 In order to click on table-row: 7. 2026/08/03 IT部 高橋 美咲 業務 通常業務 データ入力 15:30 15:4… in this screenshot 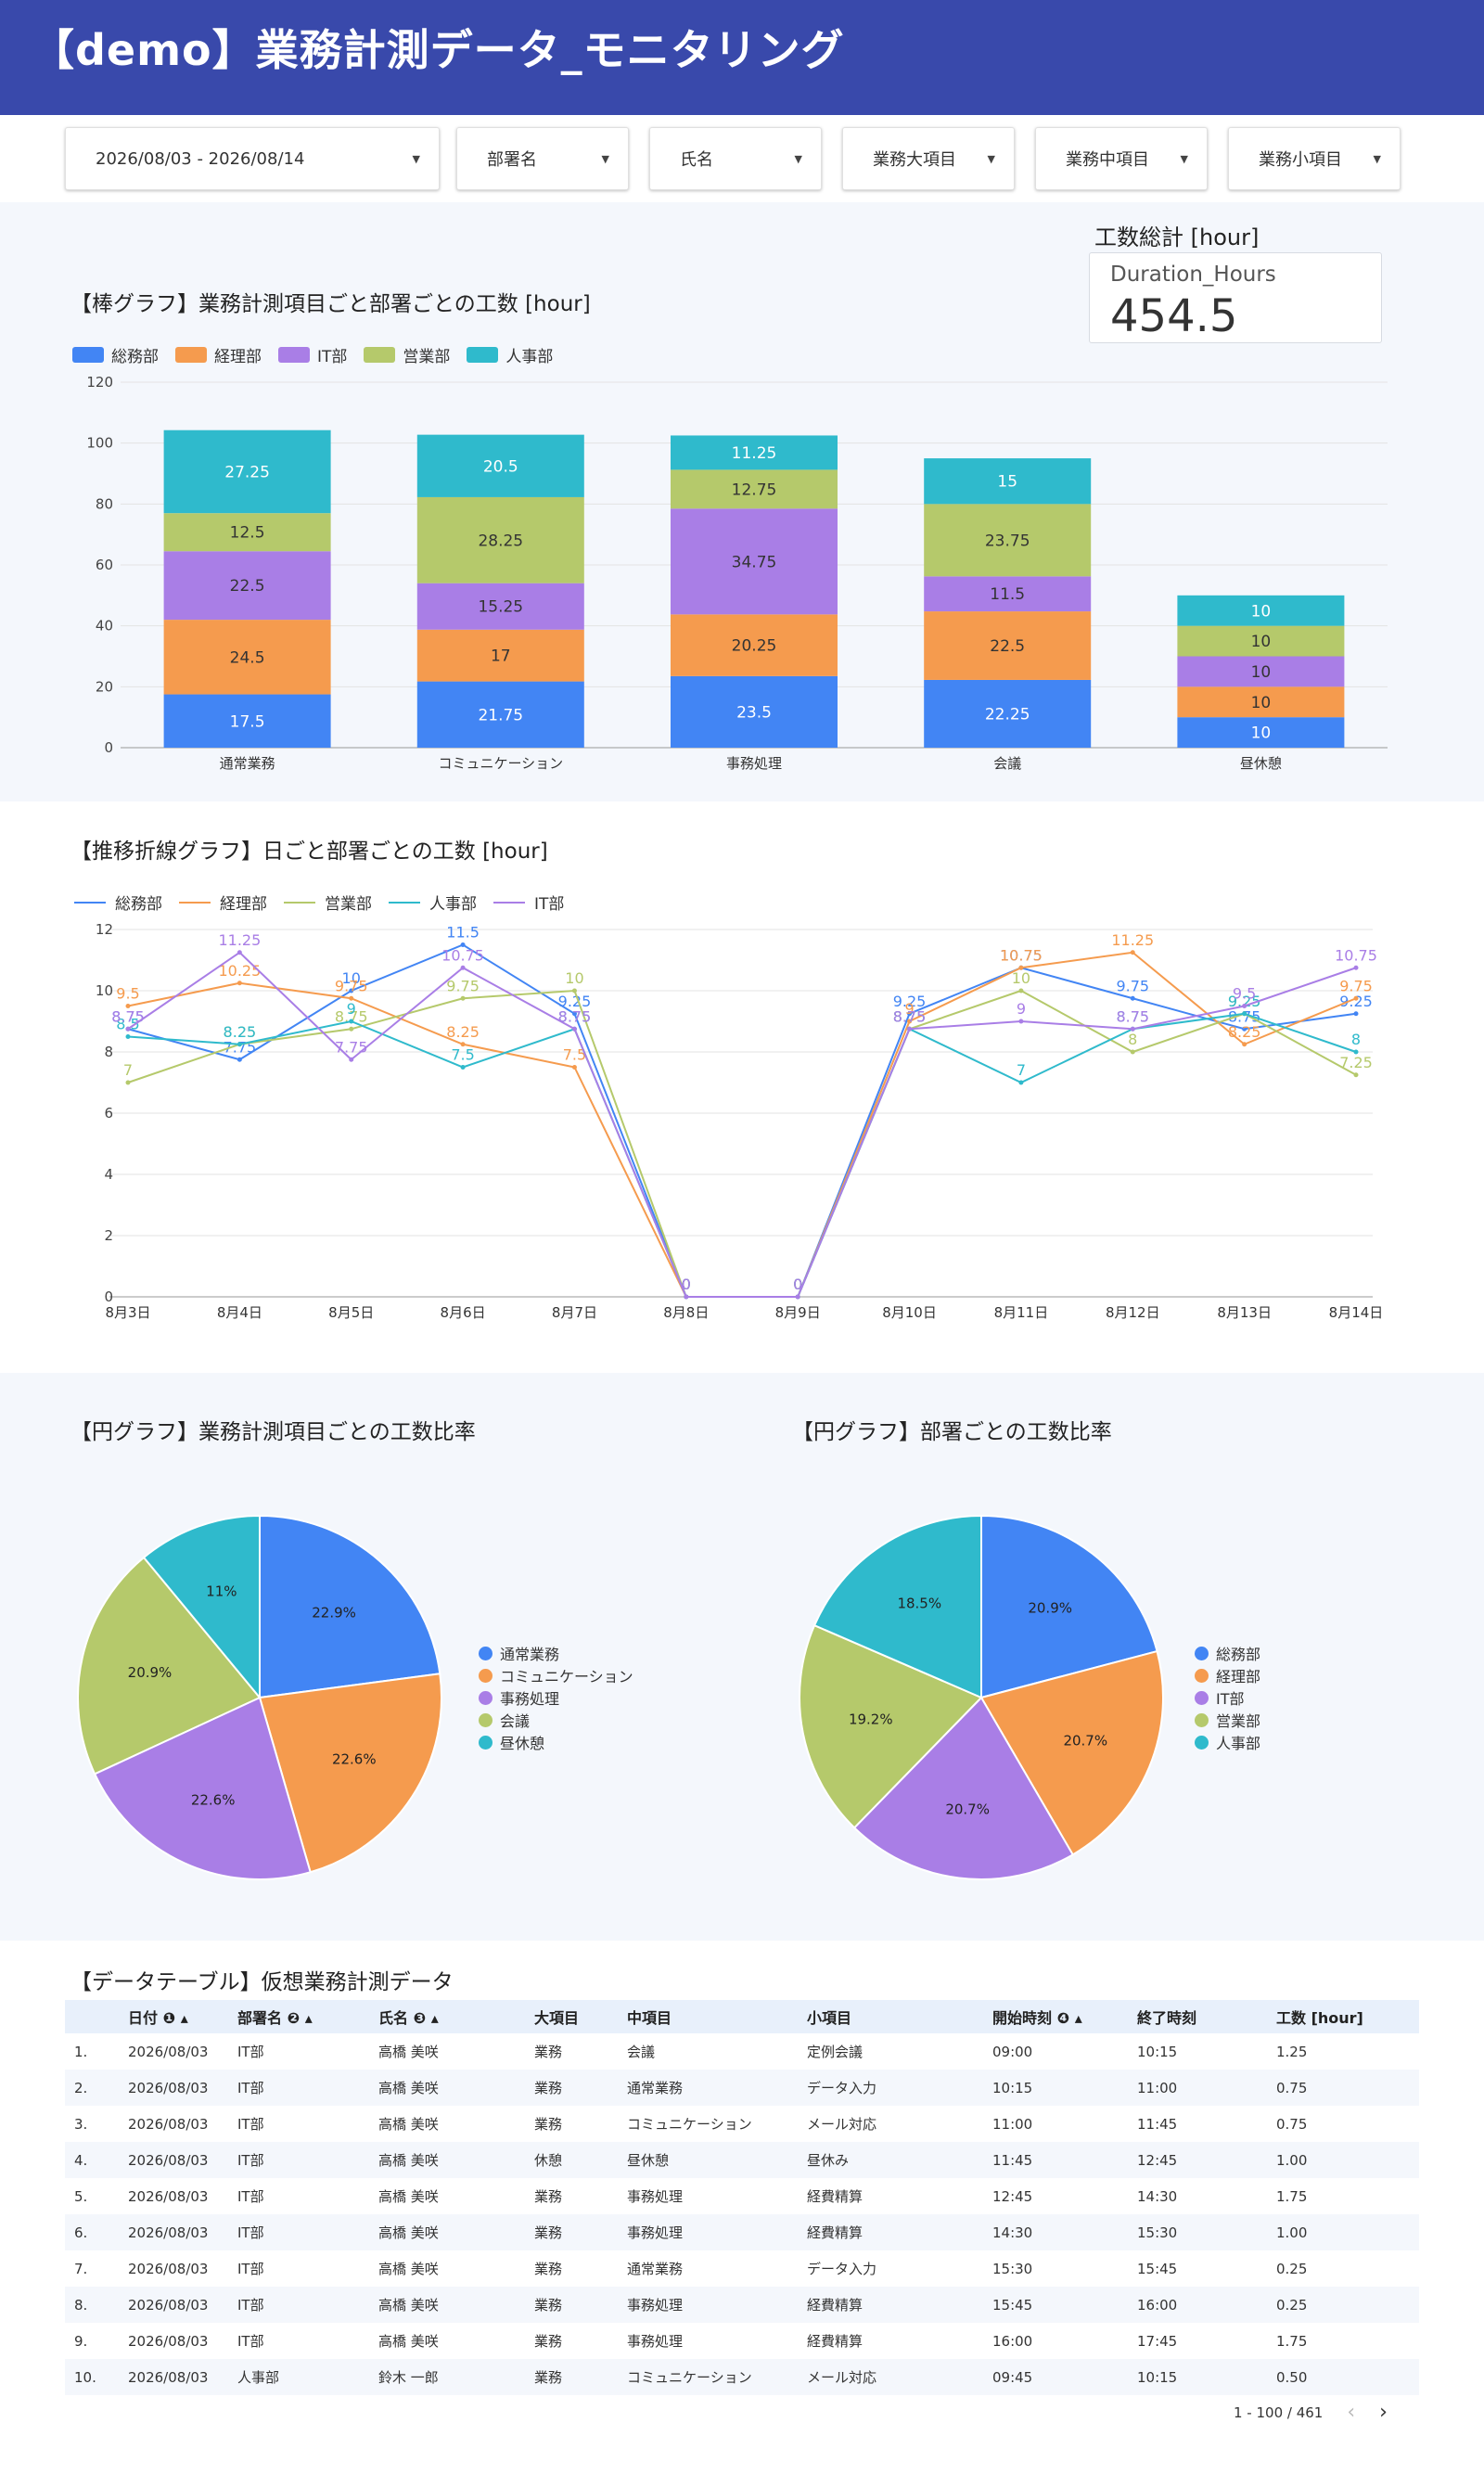, I will do `click(742, 2268)`.